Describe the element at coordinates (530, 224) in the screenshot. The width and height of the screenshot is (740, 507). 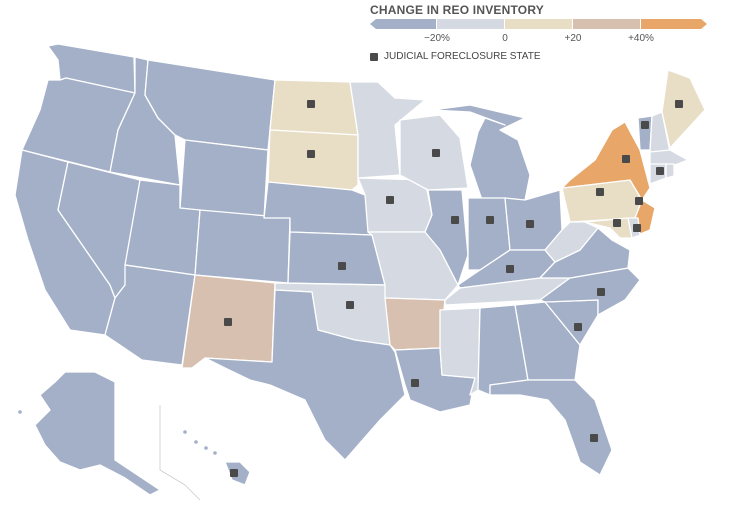
I see `judicial-marker-OH` at that location.